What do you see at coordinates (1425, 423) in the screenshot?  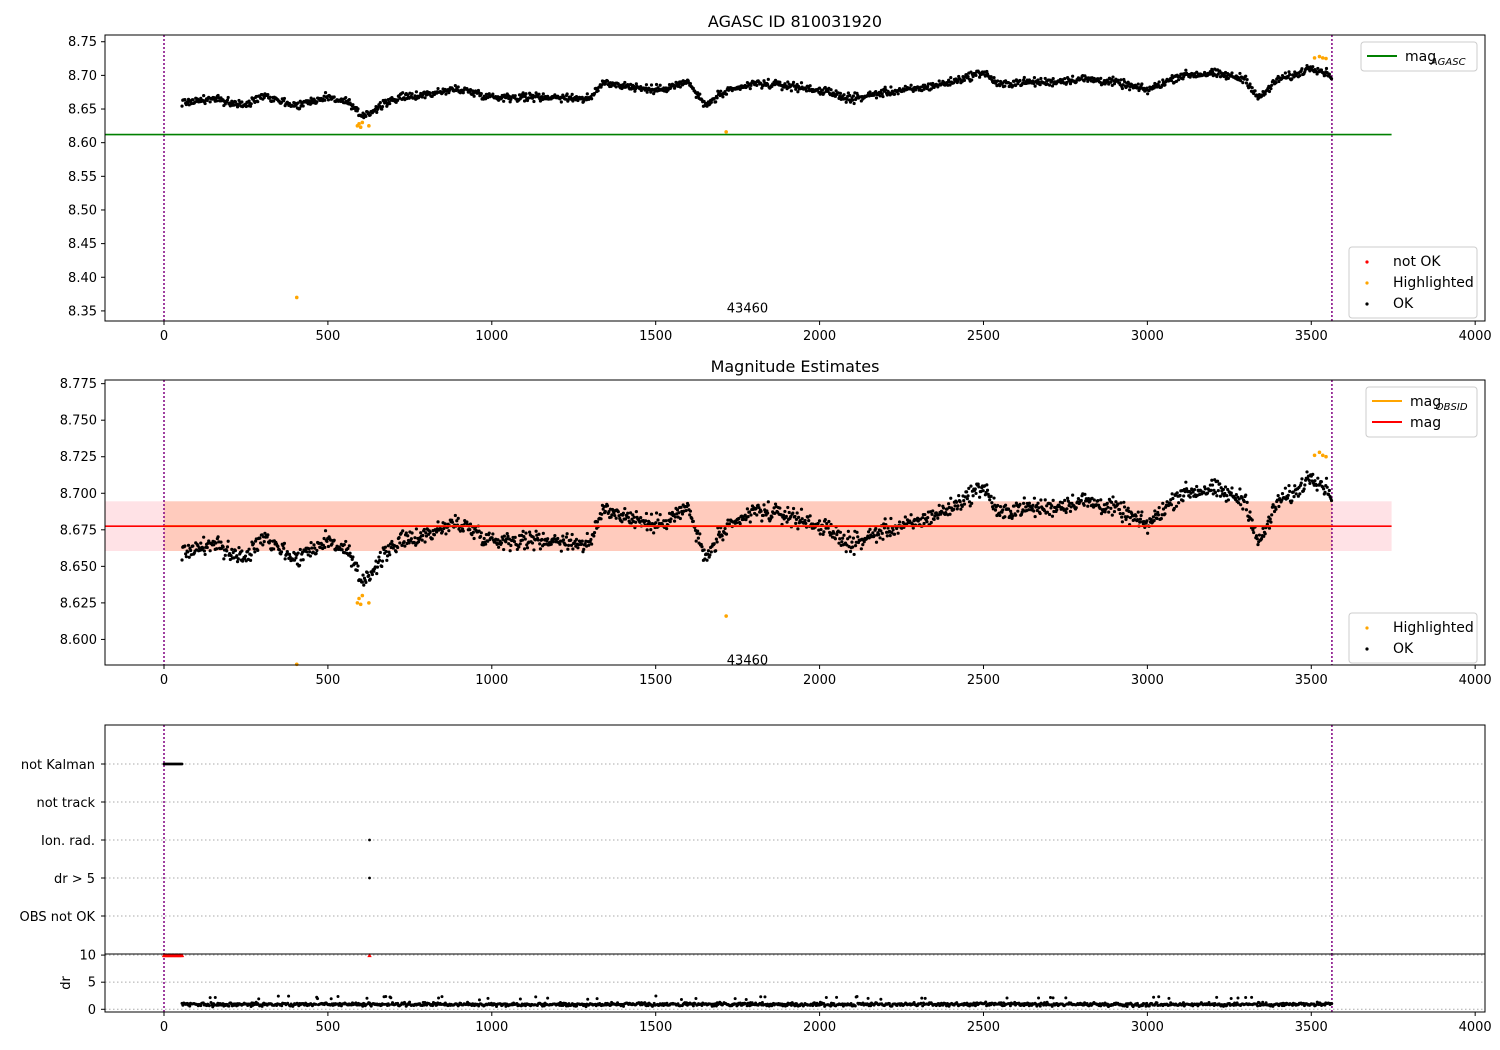 I see `legend-label: mag` at bounding box center [1425, 423].